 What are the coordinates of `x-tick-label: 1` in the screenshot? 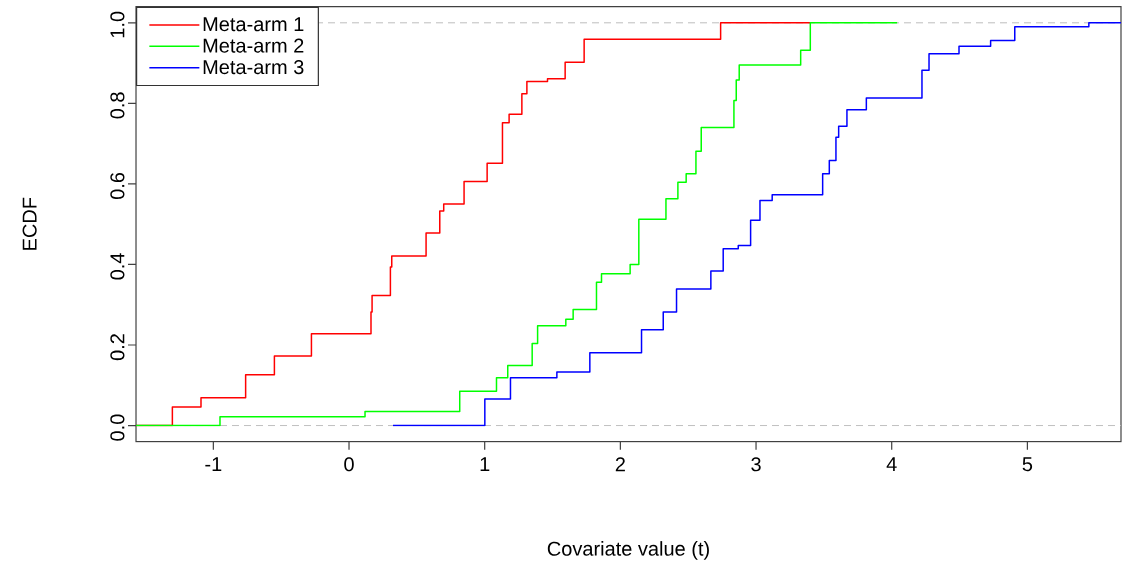 It's located at (485, 464).